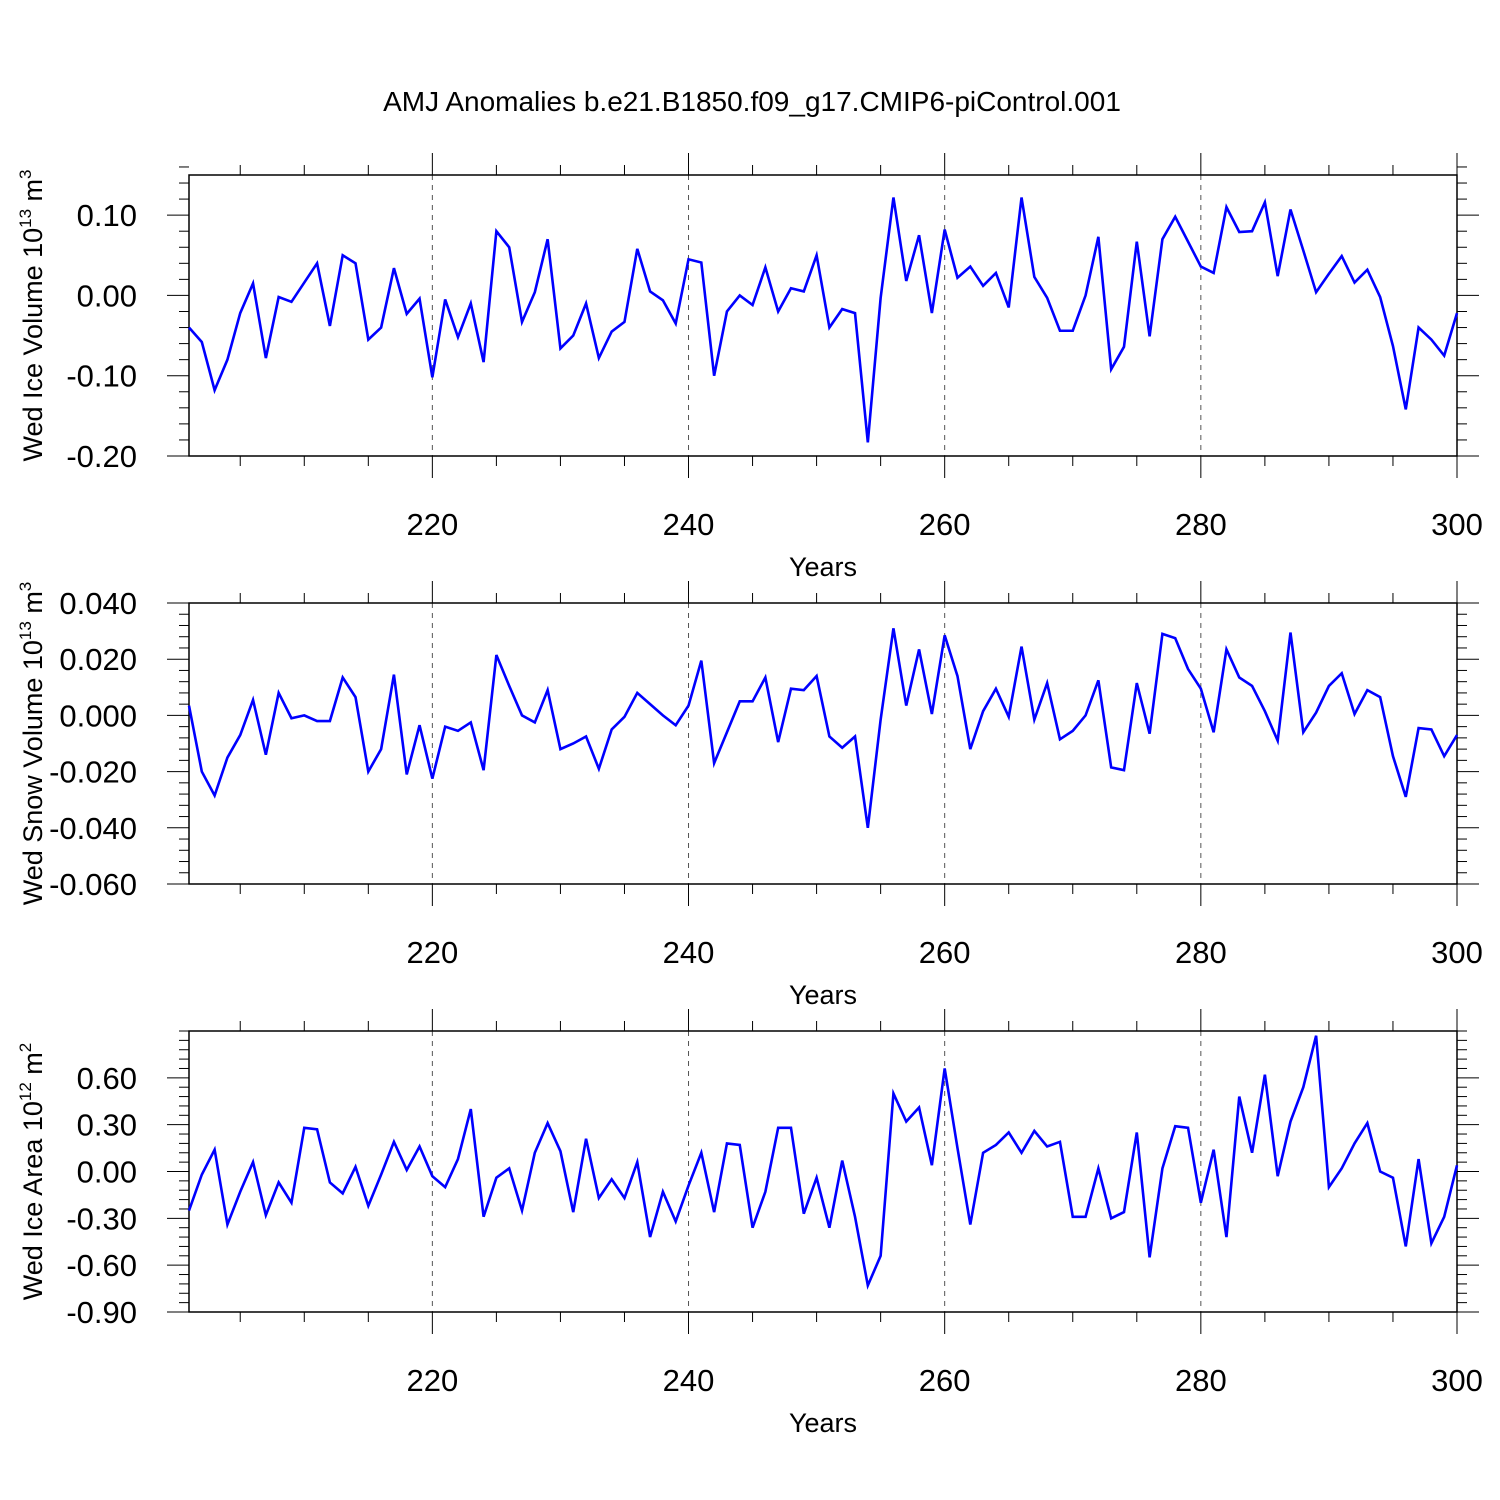 Image resolution: width=1500 pixels, height=1500 pixels. What do you see at coordinates (107, 215) in the screenshot?
I see `y-tick-label: 0.10` at bounding box center [107, 215].